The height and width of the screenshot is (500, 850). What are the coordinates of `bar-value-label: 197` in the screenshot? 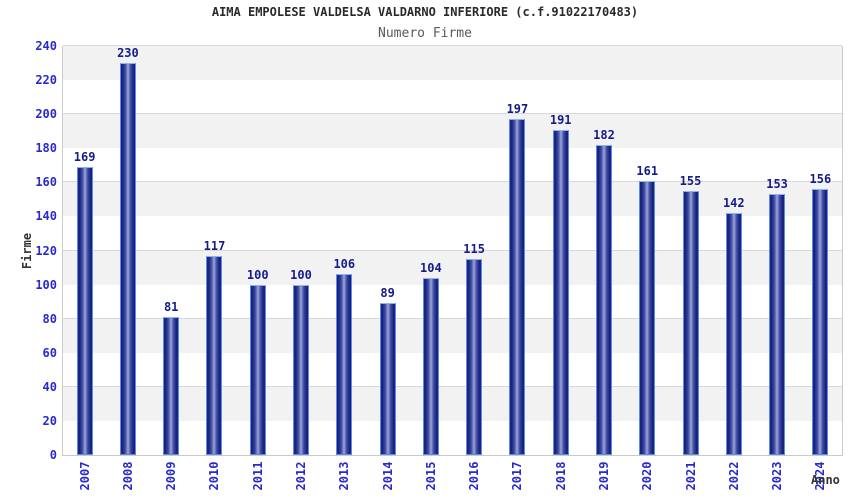 It's located at (517, 109).